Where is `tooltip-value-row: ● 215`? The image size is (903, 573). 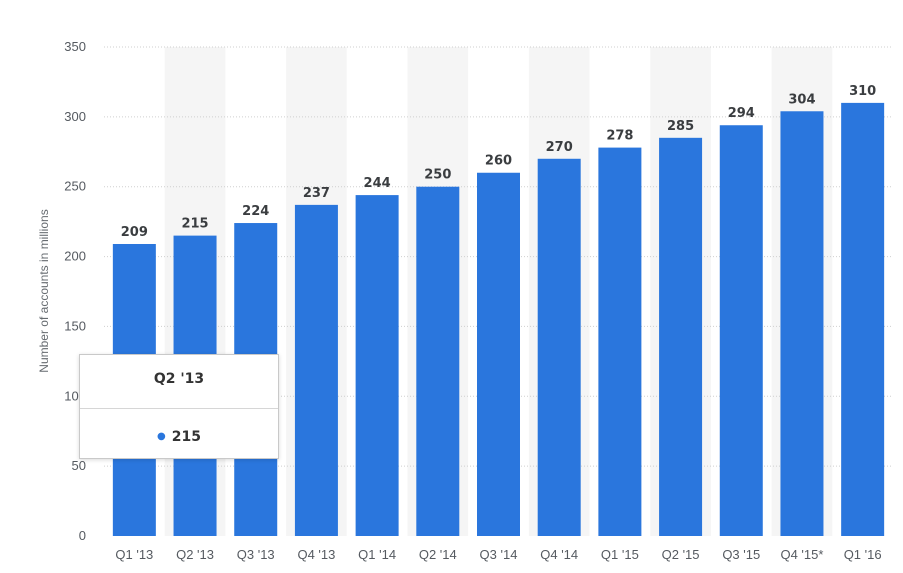
tooltip-value-row: ● 215 is located at coordinates (179, 437).